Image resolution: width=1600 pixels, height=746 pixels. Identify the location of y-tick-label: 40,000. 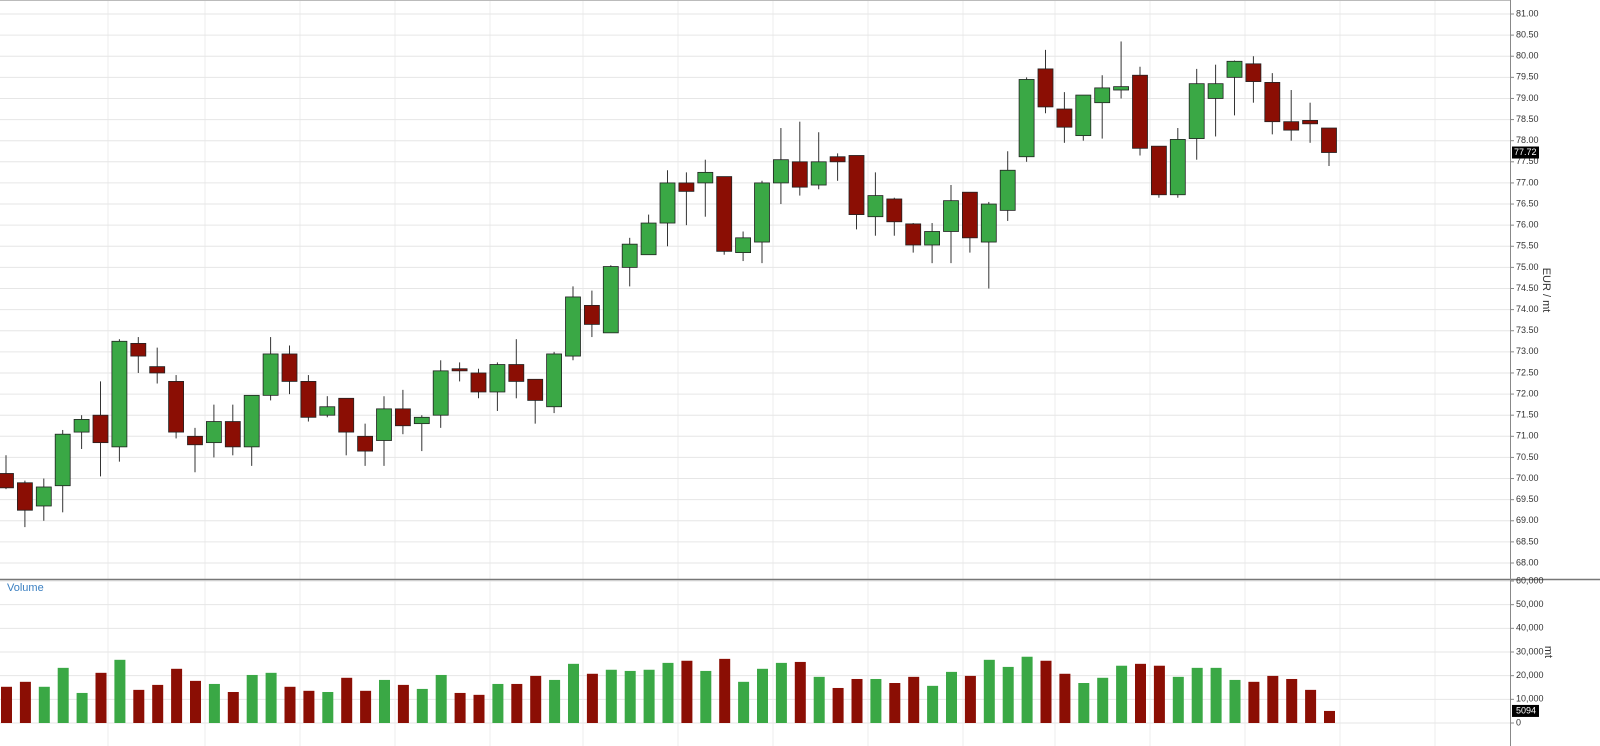
(1530, 628).